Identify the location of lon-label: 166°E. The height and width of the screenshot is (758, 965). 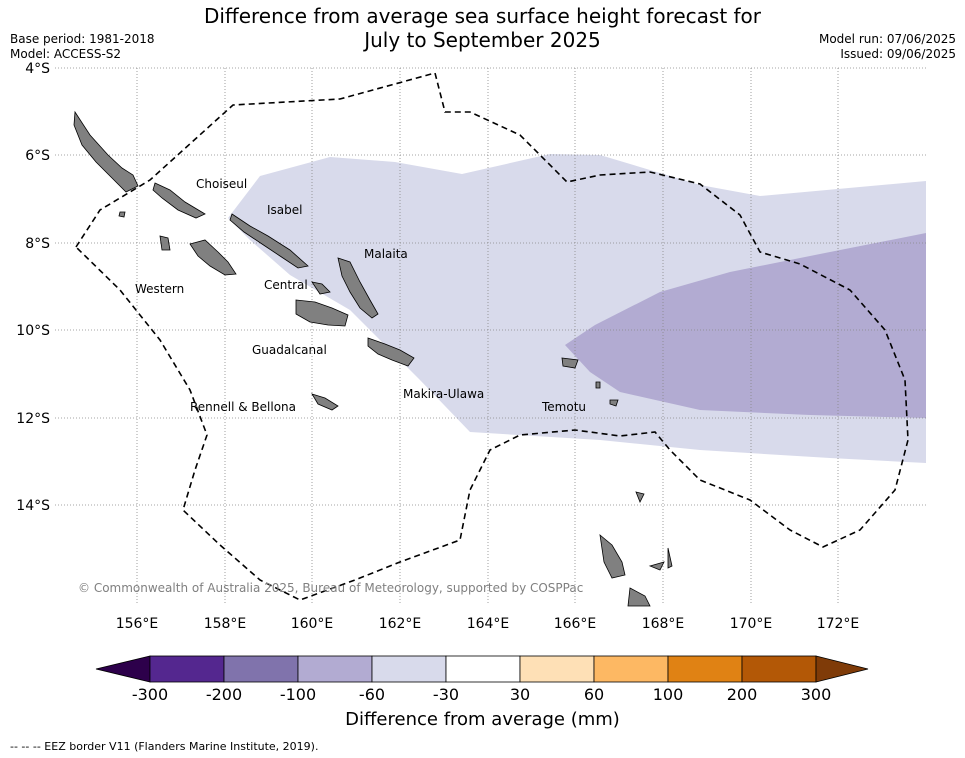
(575, 624).